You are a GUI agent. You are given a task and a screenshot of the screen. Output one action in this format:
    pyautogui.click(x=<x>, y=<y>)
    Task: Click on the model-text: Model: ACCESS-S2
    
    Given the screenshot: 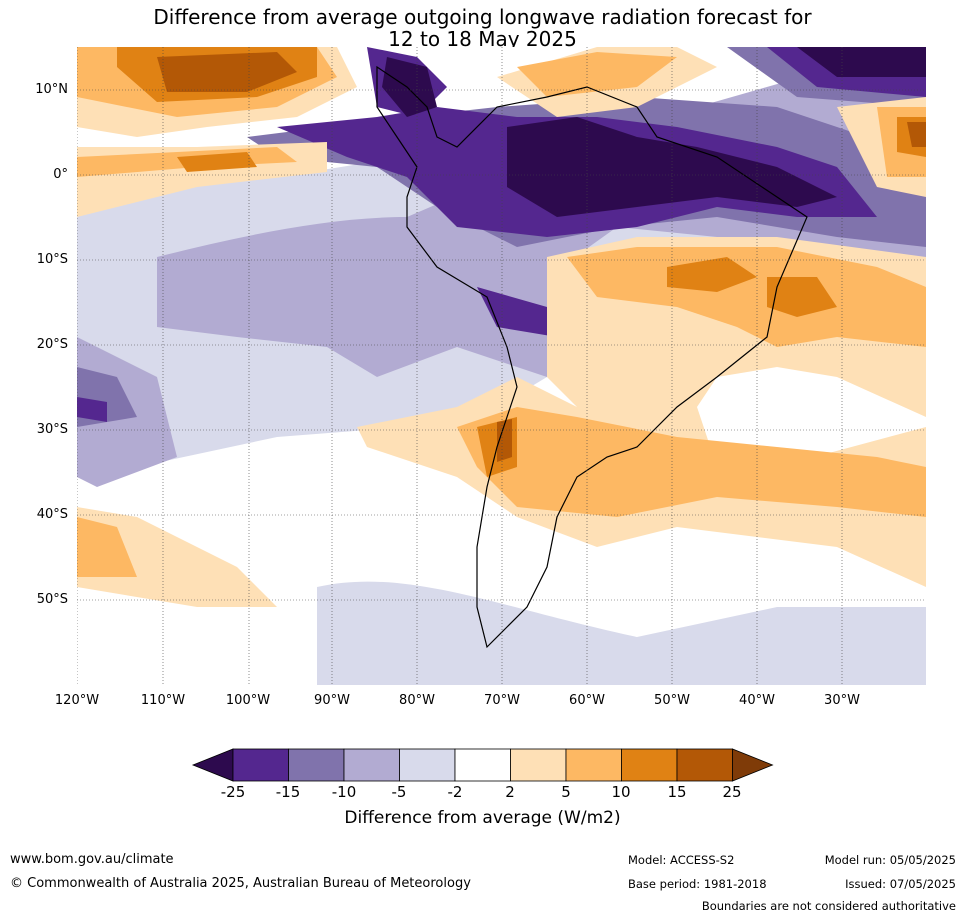 What is the action you would take?
    pyautogui.click(x=681, y=860)
    